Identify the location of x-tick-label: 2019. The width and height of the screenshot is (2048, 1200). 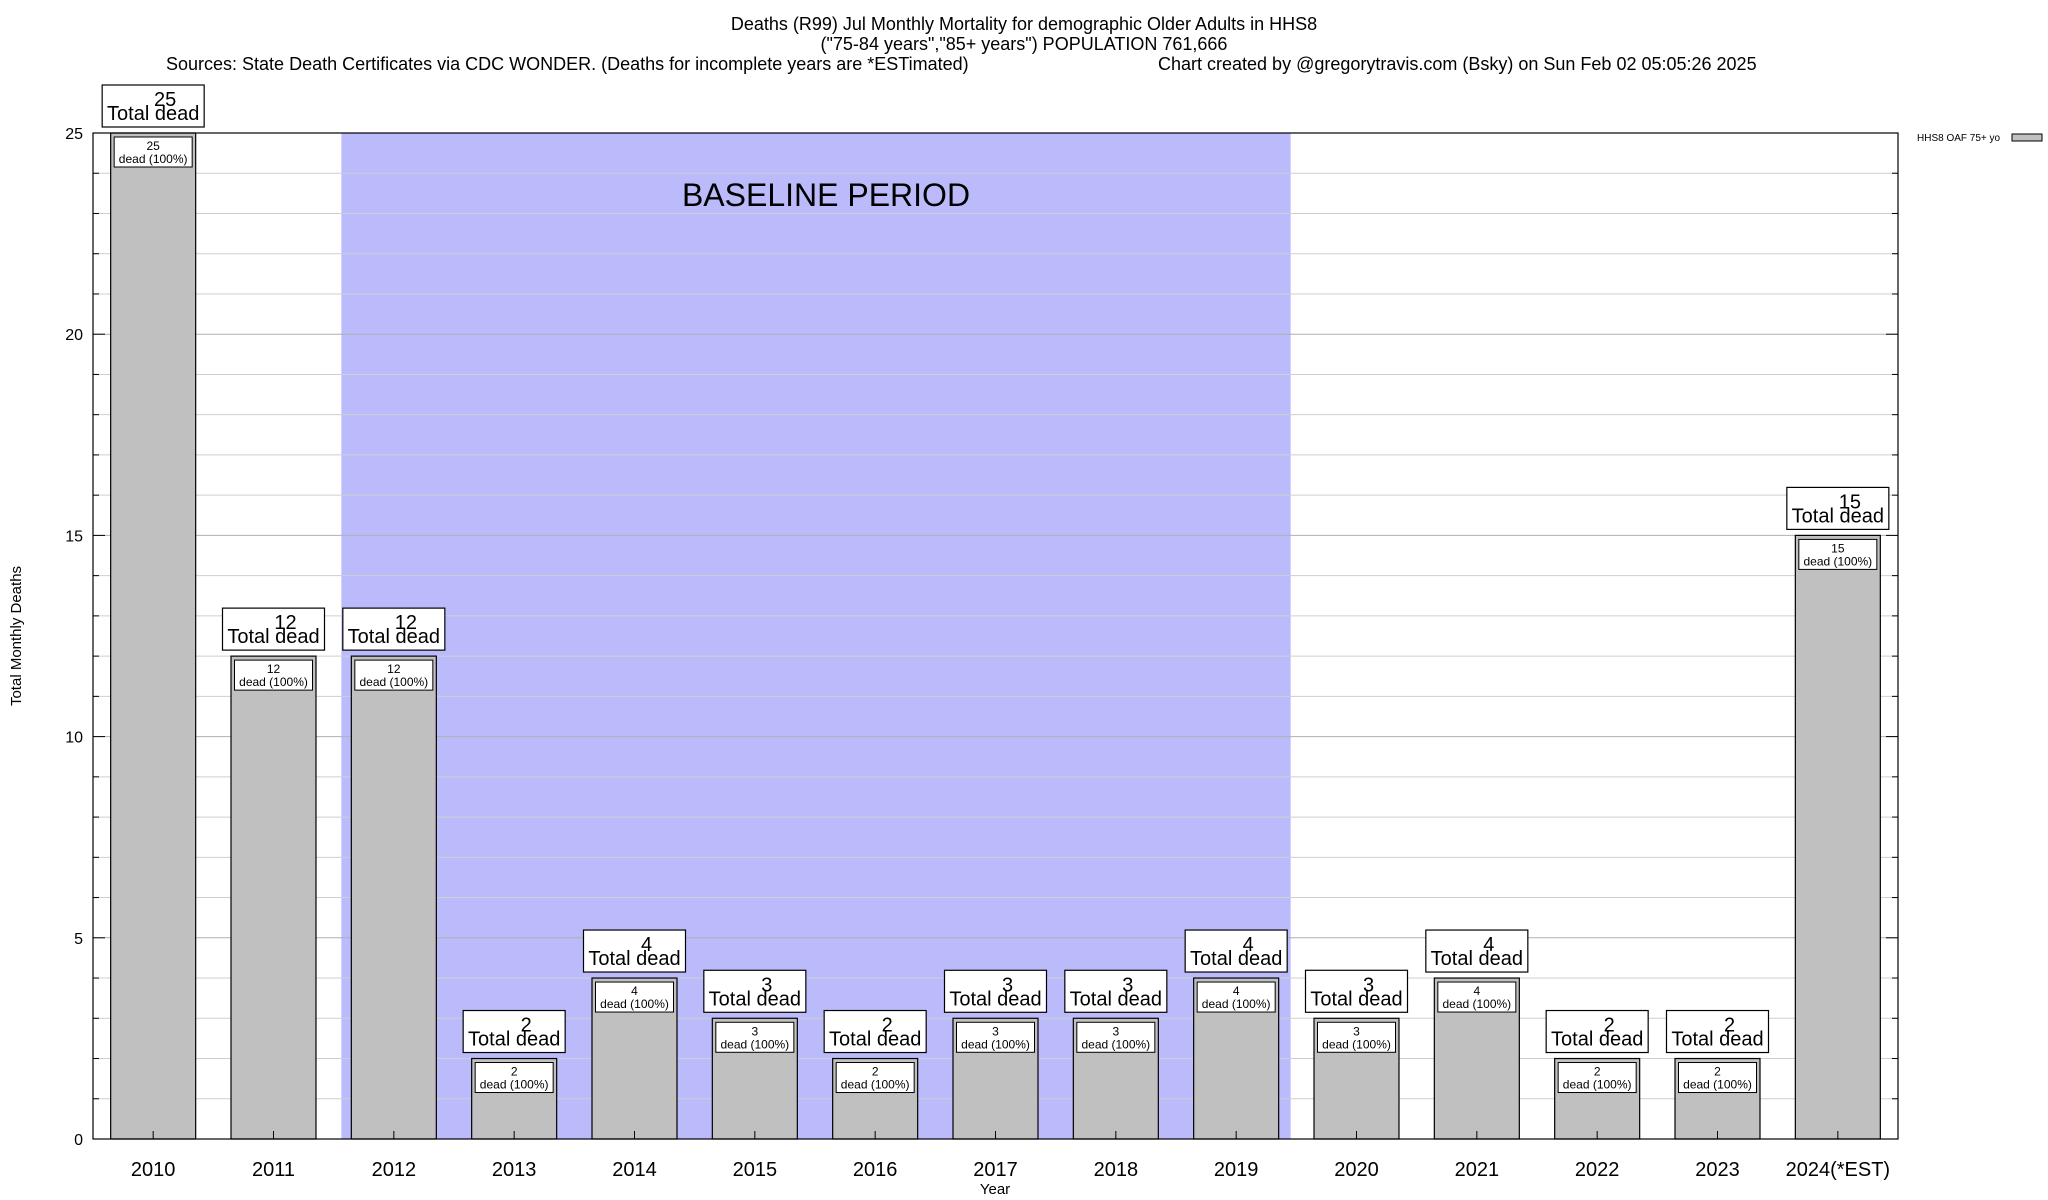
(1236, 1170).